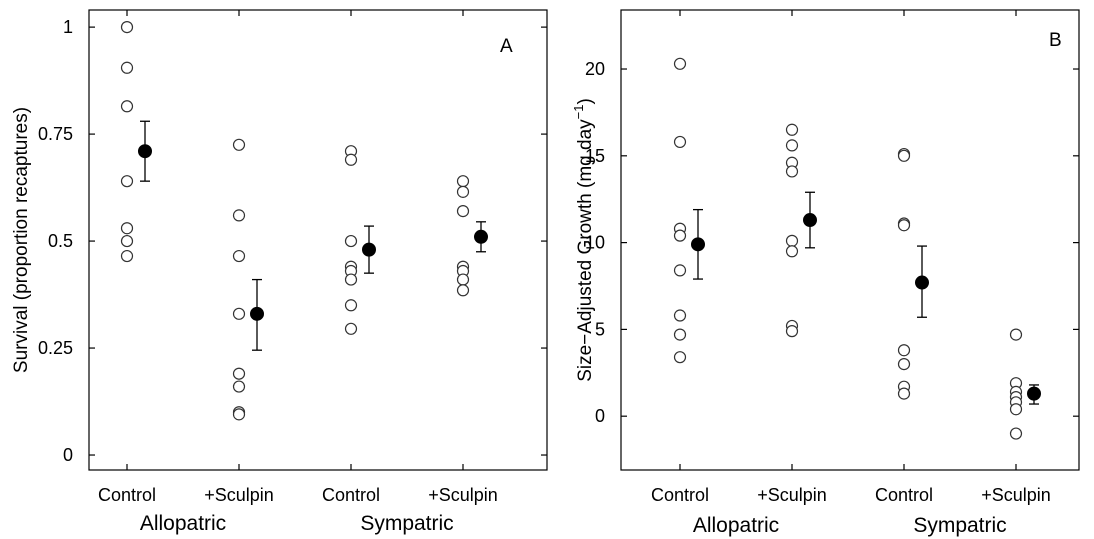 The width and height of the screenshot is (1094, 539). Describe the element at coordinates (68, 27) in the screenshot. I see `panel-a-y-tick-label: 1` at that location.